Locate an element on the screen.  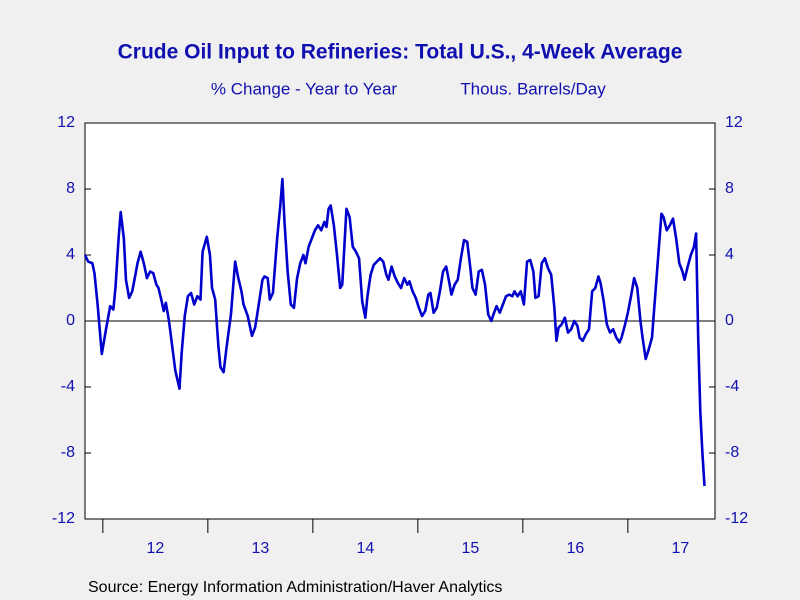
y-tick-label: -8 is located at coordinates (68, 452).